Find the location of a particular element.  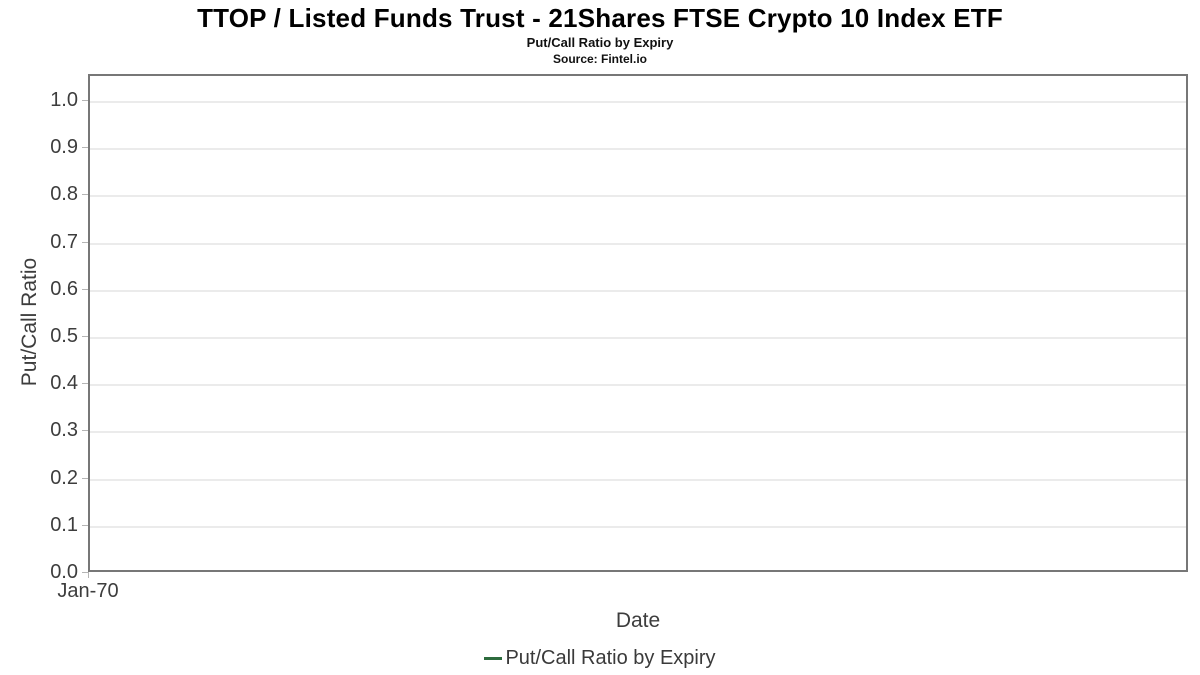

y-tick-label-0.8: 0.8 is located at coordinates (64, 194).